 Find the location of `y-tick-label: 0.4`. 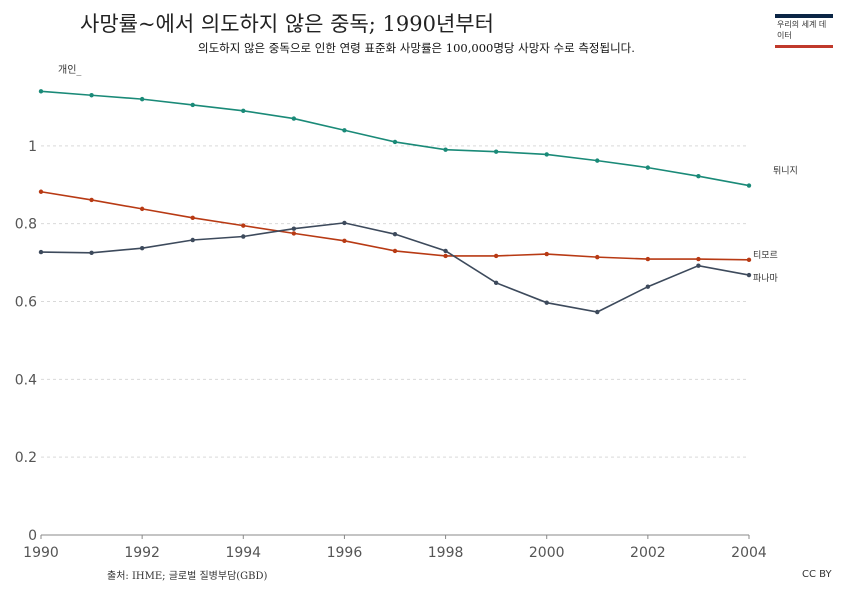

y-tick-label: 0.4 is located at coordinates (26, 380).